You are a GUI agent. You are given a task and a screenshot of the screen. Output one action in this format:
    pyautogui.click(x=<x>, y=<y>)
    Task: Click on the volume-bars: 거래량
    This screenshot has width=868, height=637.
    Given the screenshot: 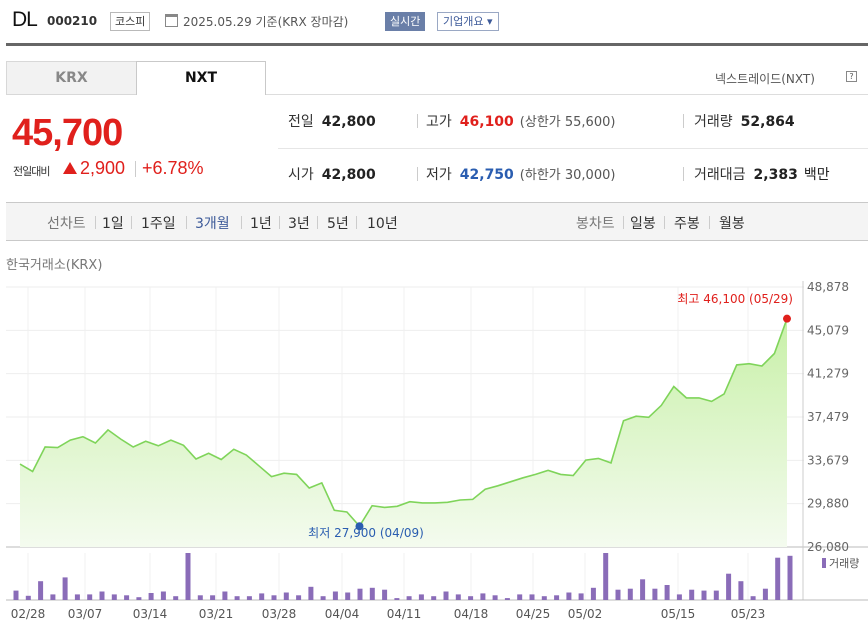 What is the action you would take?
    pyautogui.click(x=436, y=576)
    